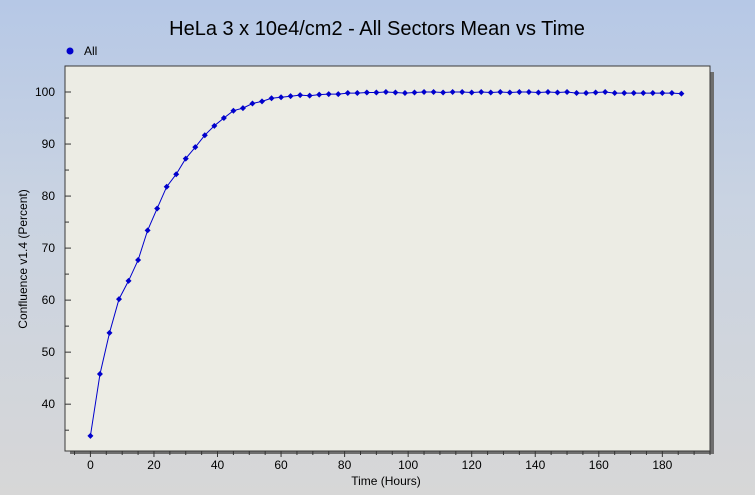 This screenshot has height=495, width=755. I want to click on x-tick-label: 120, so click(472, 465).